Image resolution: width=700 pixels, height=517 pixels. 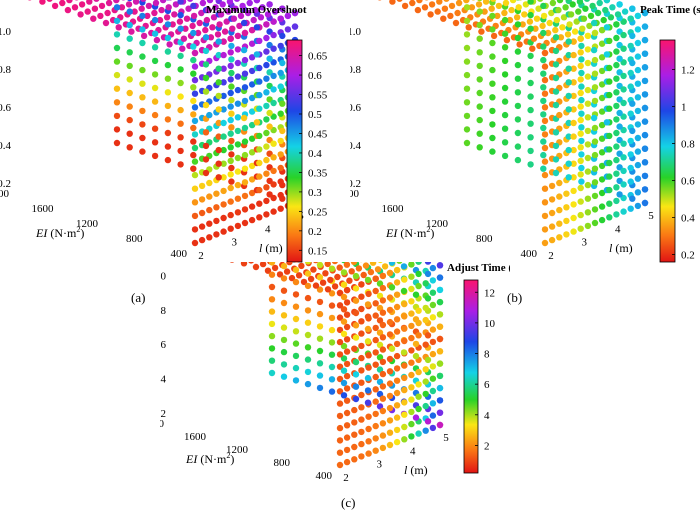 I want to click on y-tick-label: 1600, so click(x=195, y=437).